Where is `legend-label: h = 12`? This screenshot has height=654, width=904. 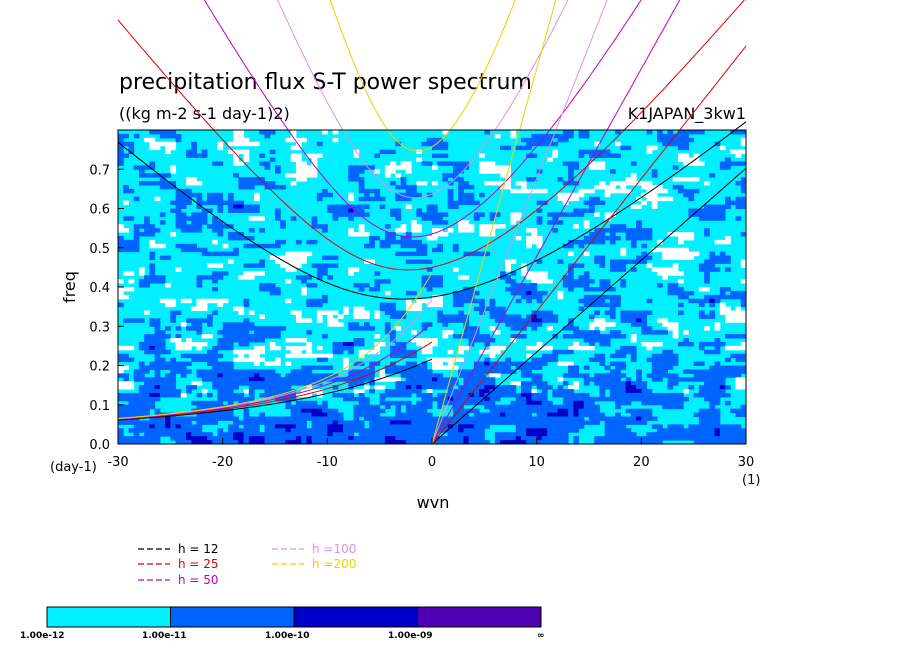 legend-label: h = 12 is located at coordinates (198, 549).